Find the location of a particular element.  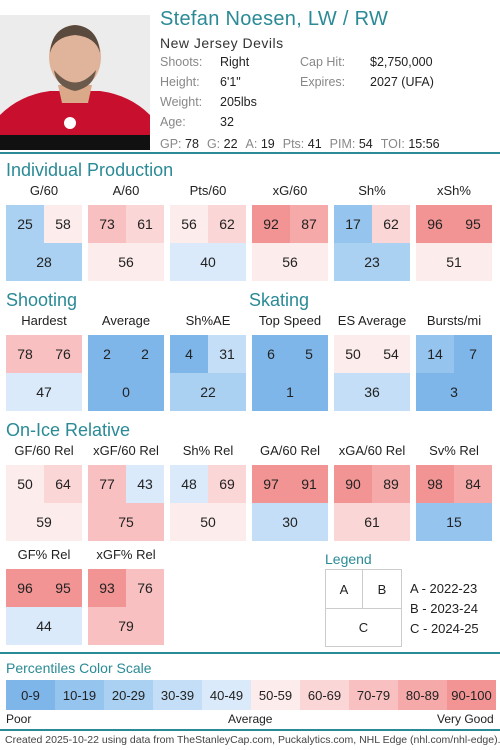

metric-cell-c: 40 is located at coordinates (208, 262).